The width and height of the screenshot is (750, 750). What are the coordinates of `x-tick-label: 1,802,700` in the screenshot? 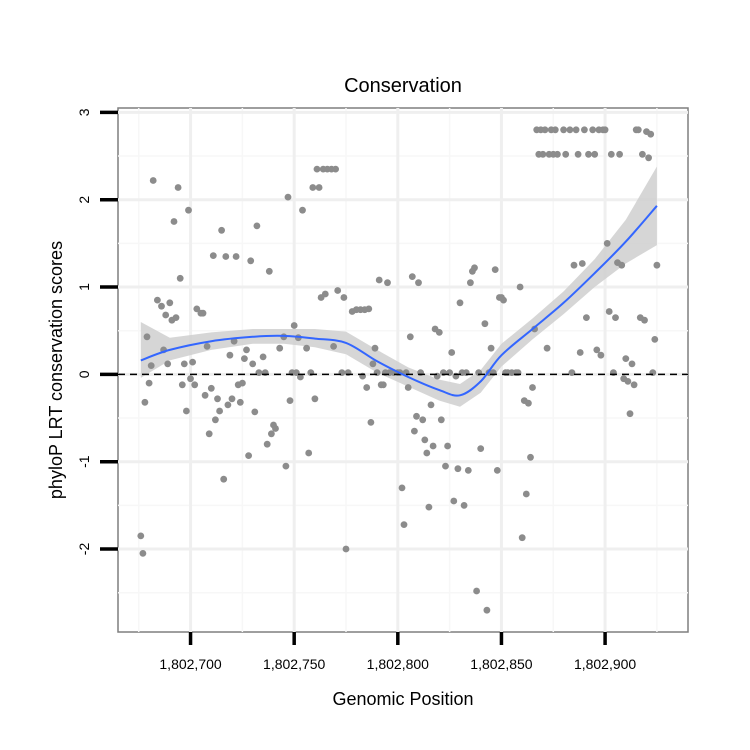 It's located at (190, 664).